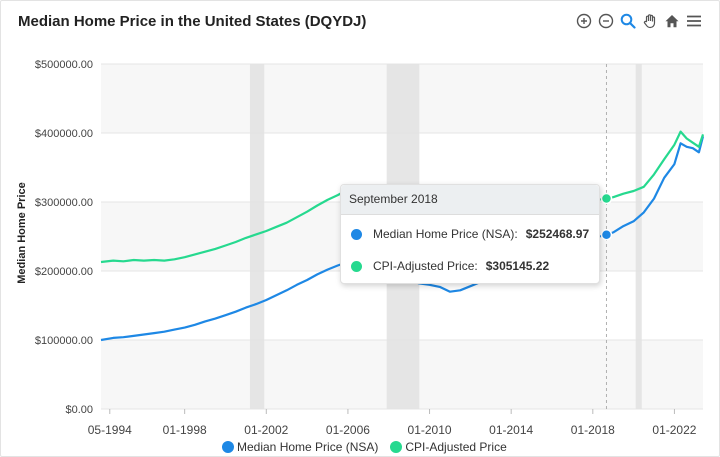  Describe the element at coordinates (425, 266) in the screenshot. I see `tooltip-cpi-label: CPI-Adjusted Price:` at that location.